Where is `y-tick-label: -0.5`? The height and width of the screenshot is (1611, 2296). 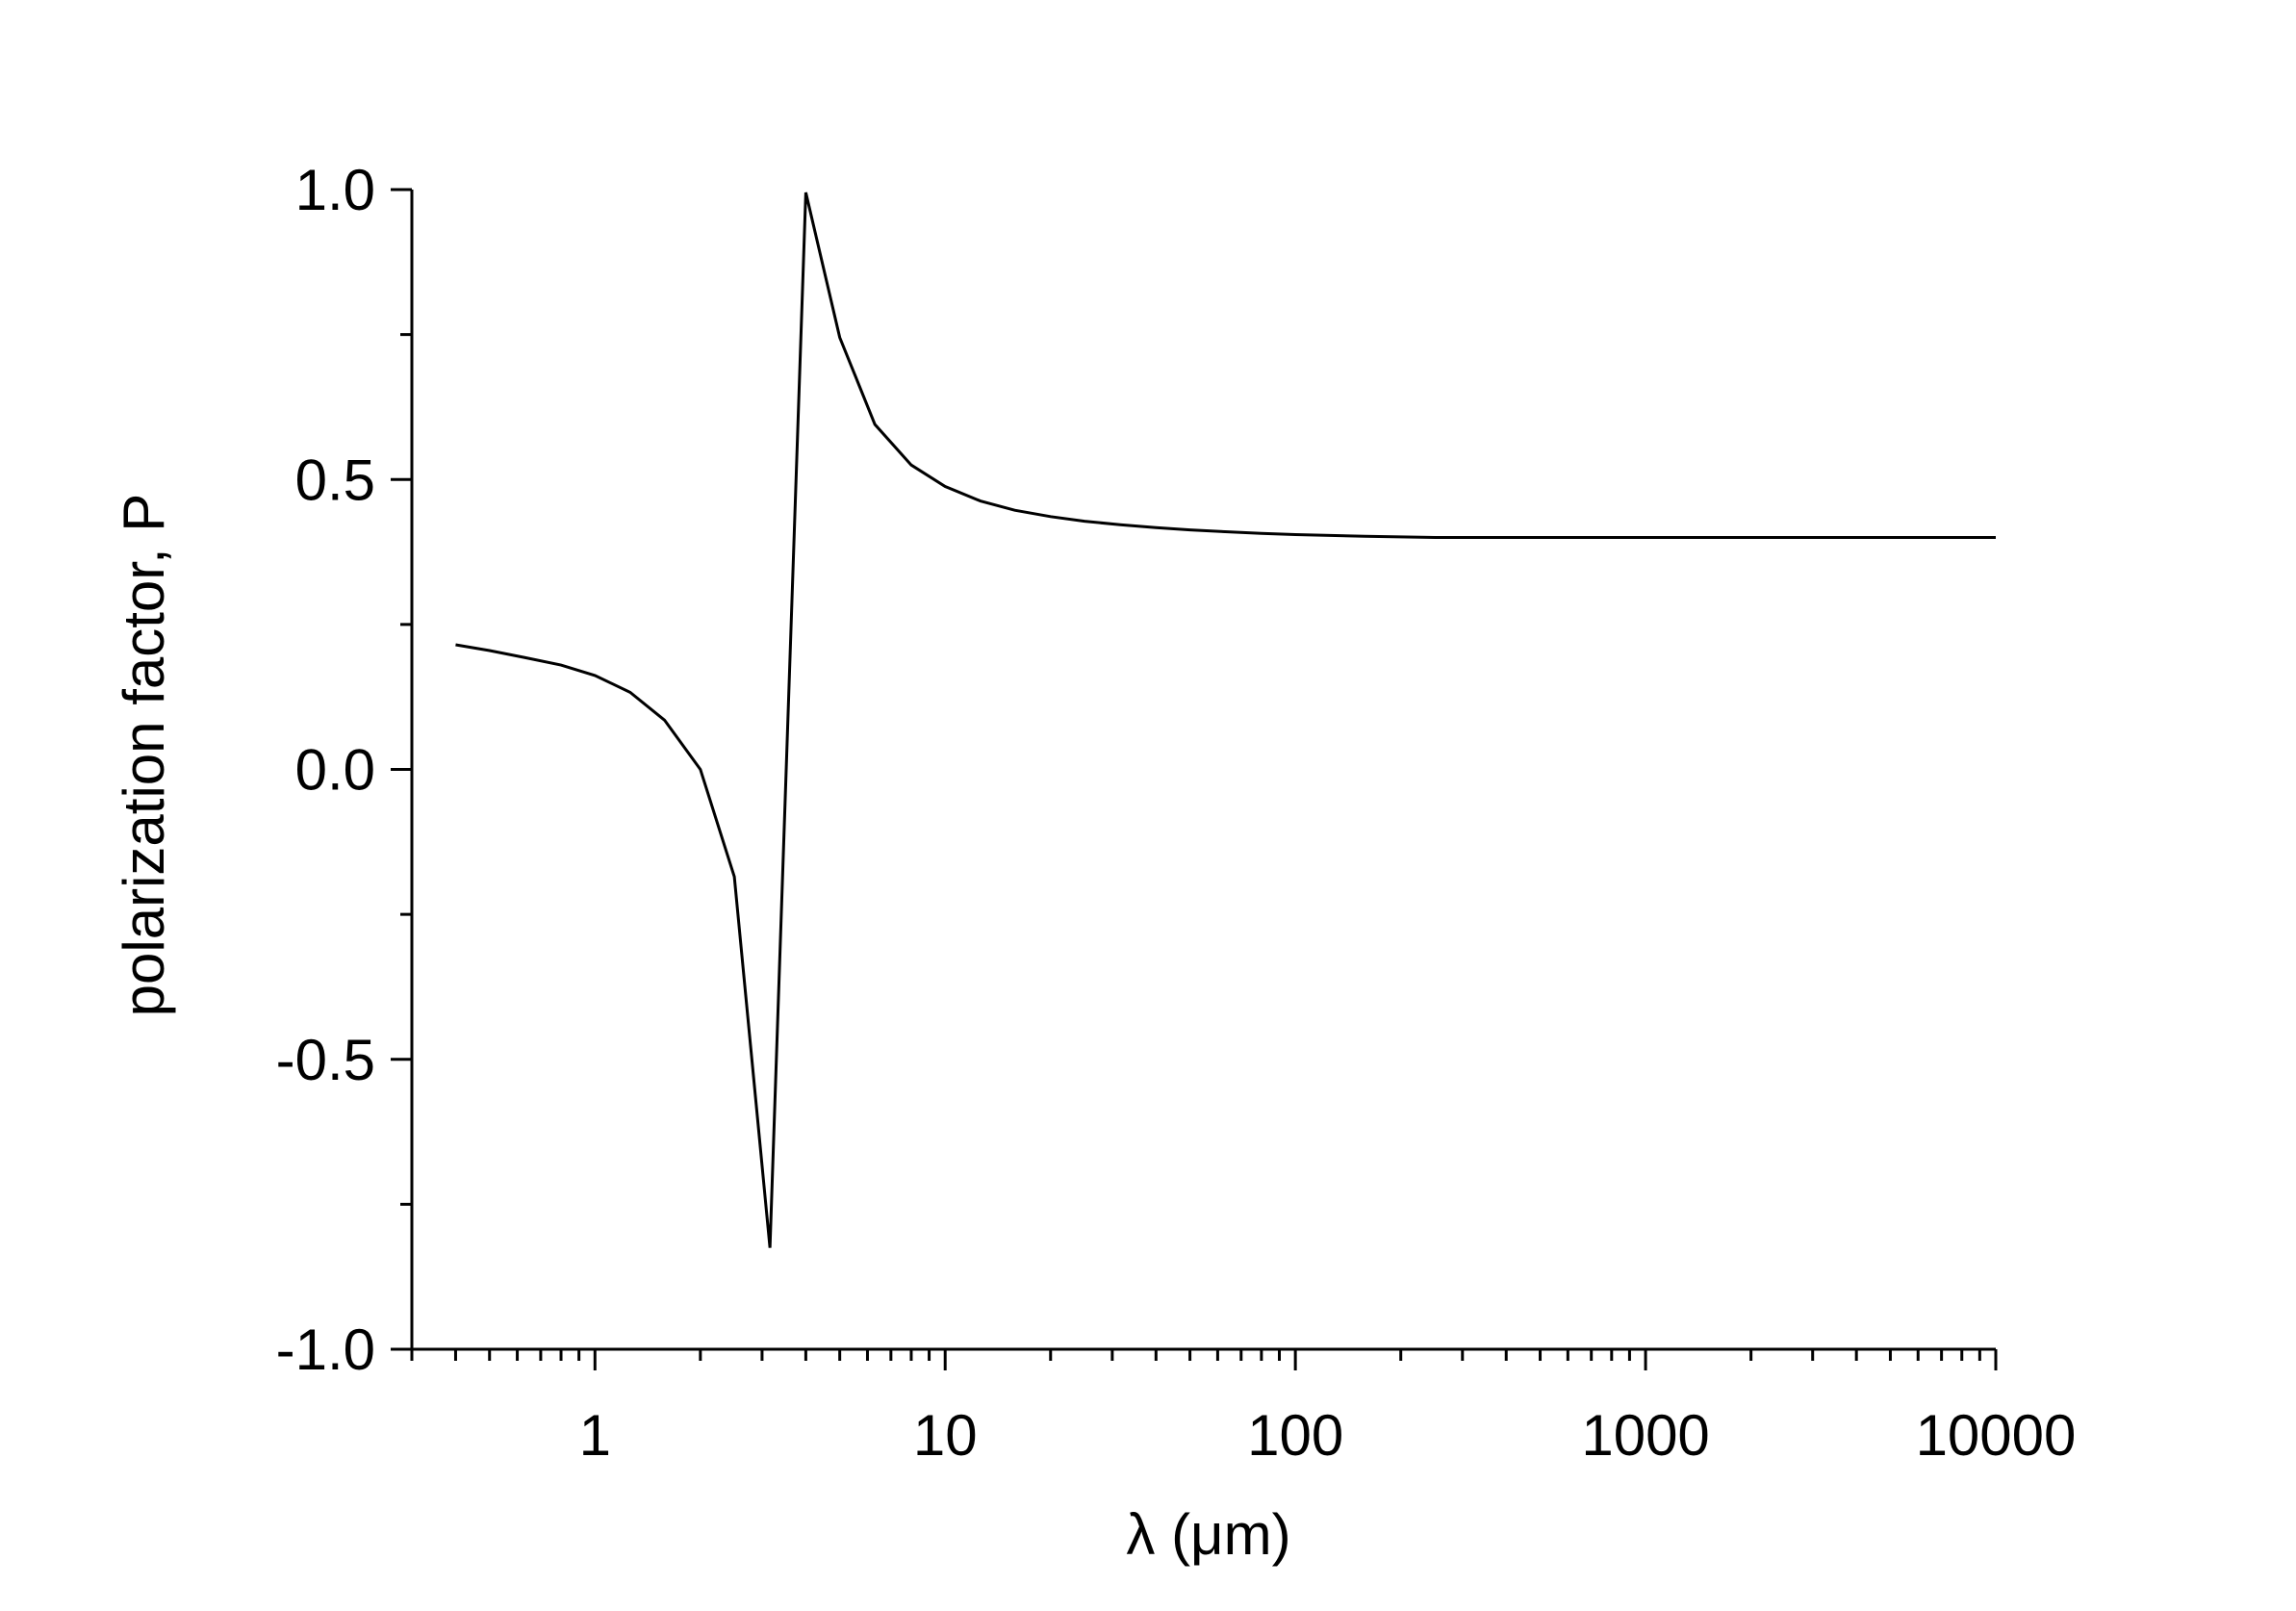
y-tick-label: -0.5 is located at coordinates (326, 1060).